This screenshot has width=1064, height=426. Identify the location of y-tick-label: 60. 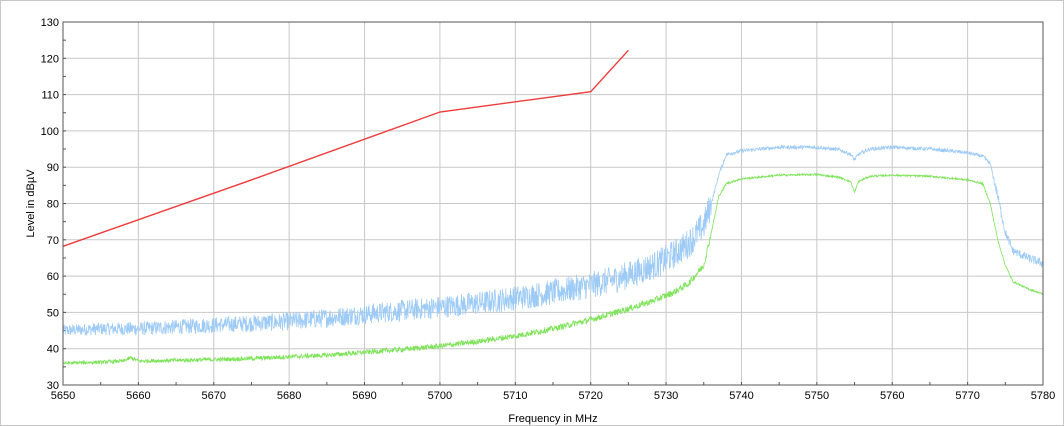
(53, 277).